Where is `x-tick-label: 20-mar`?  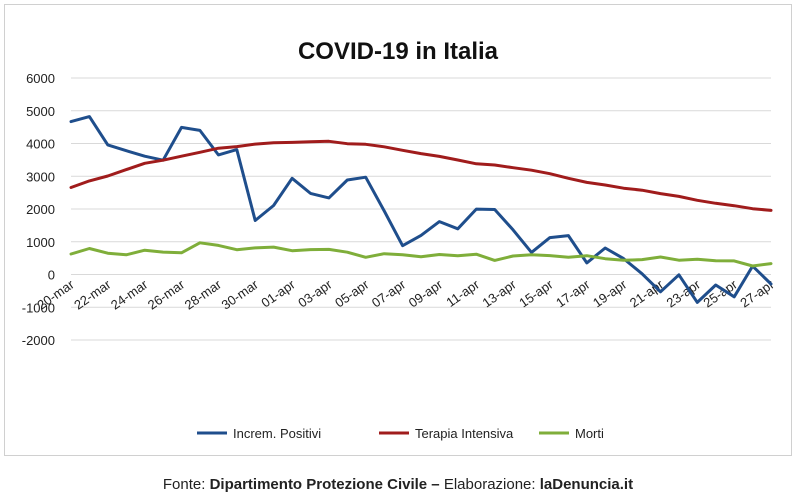 x-tick-label: 20-mar is located at coordinates (55, 294).